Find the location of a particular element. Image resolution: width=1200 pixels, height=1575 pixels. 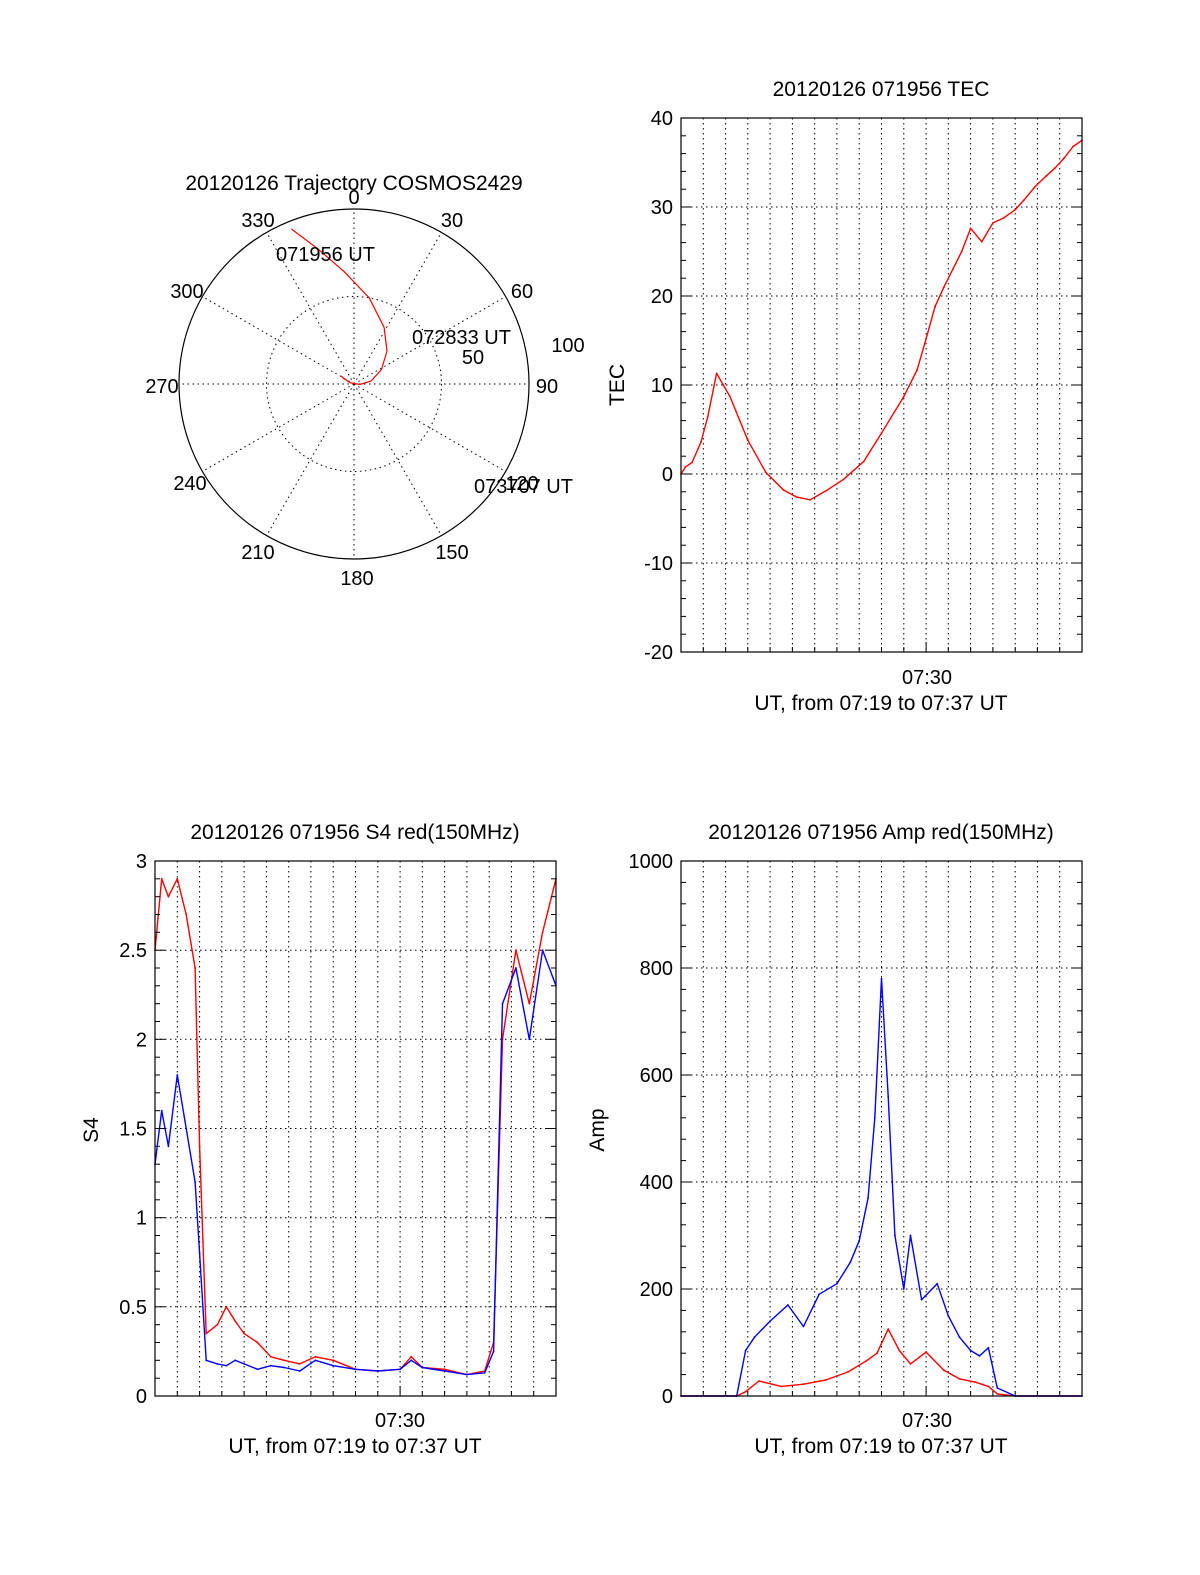

amp-y-ticks: 0 200 400 600 800 1000 is located at coordinates (855, 1129).